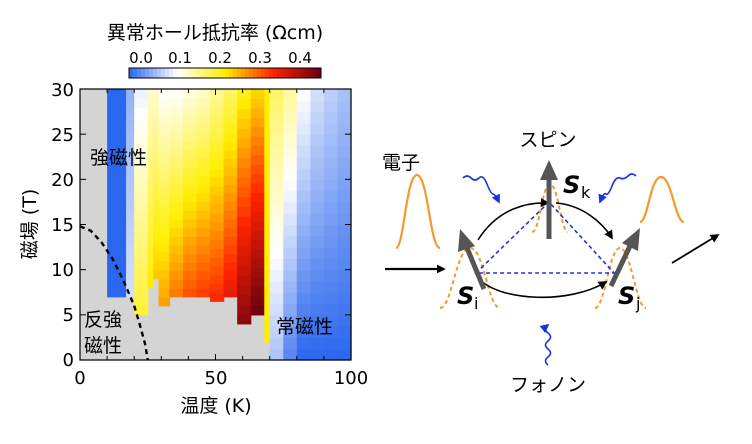 The height and width of the screenshot is (444, 752). Describe the element at coordinates (62, 225) in the screenshot. I see `y-tick-labels: 0 5 10 15 20 25 30` at that location.